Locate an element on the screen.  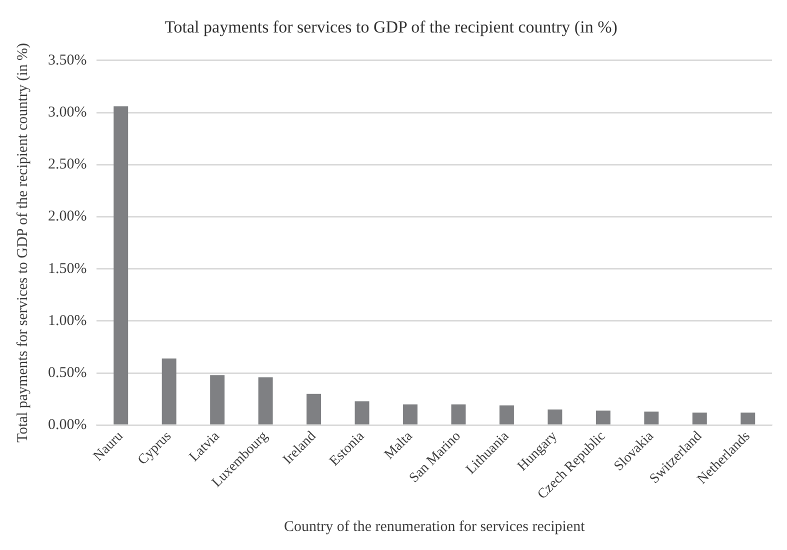
chart-title: Total payments for services to GDP of the recipient country (in %) is located at coordinates (391, 27).